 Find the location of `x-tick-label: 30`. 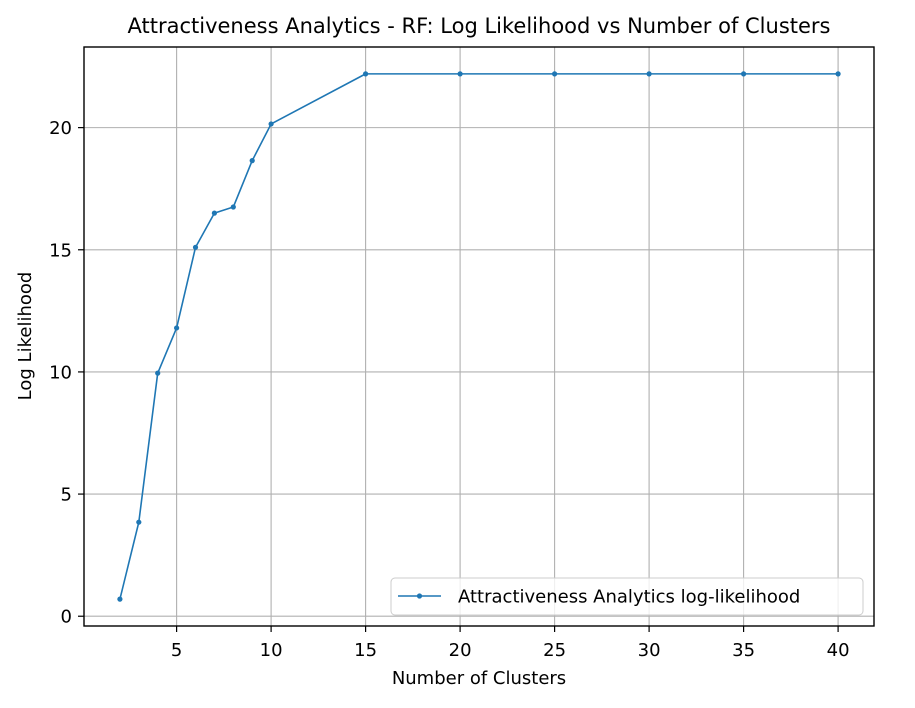

x-tick-label: 30 is located at coordinates (649, 650).